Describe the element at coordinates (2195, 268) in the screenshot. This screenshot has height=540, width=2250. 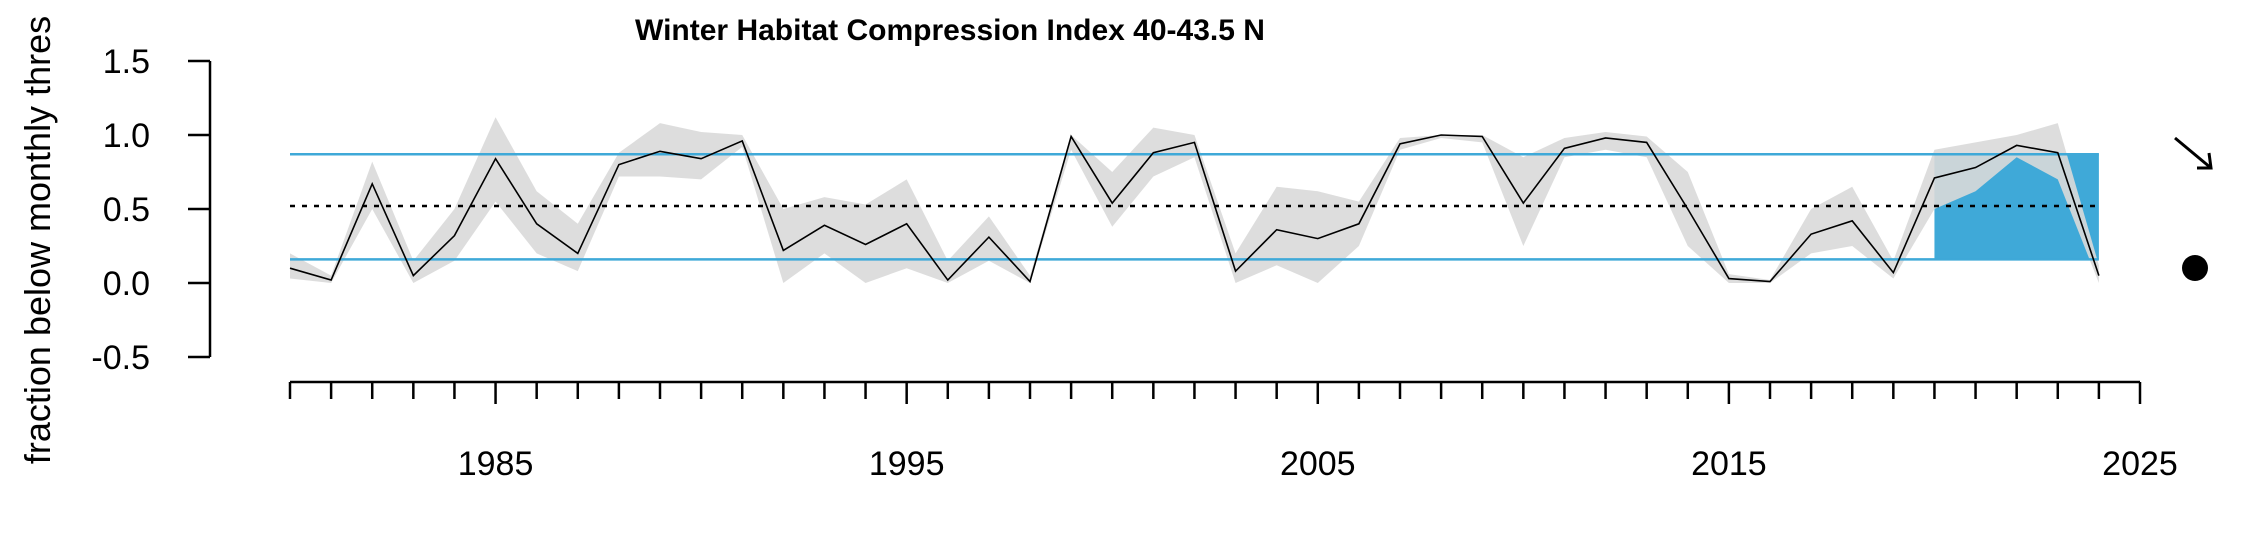
I see `recent-mean-dot` at that location.